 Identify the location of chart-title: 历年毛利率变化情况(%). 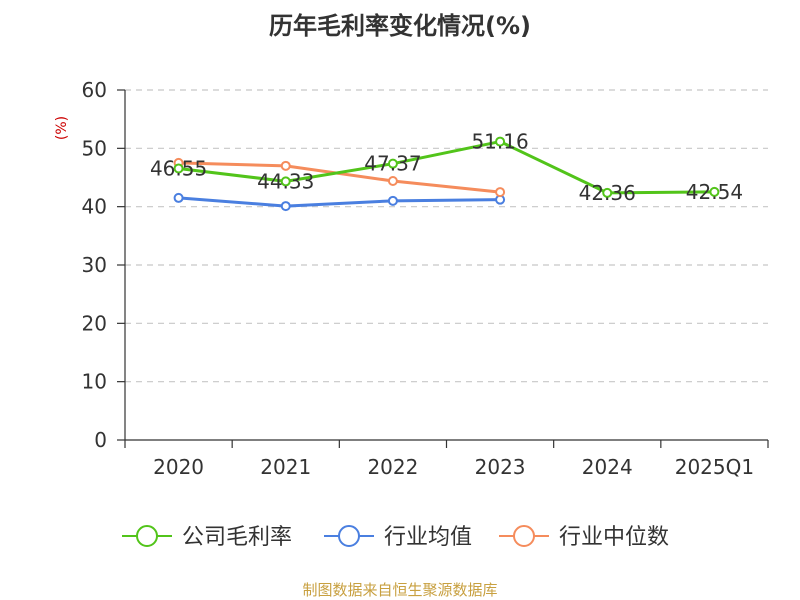
(400, 26).